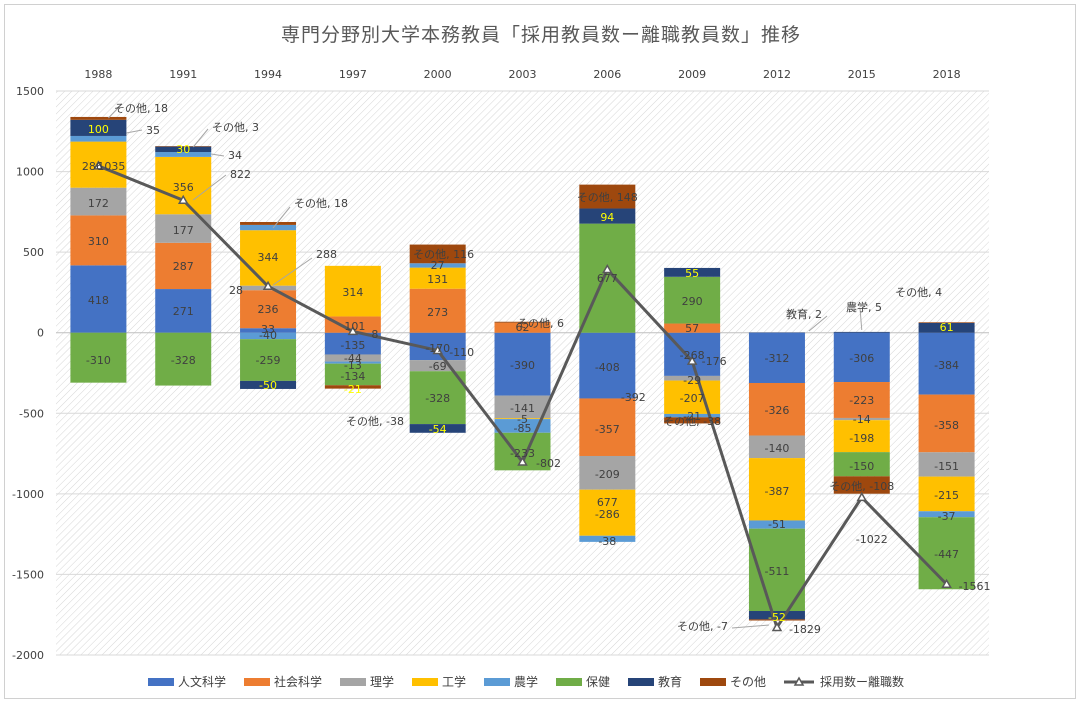 The height and width of the screenshot is (705, 1082). I want to click on data-label: -38, so click(607, 541).